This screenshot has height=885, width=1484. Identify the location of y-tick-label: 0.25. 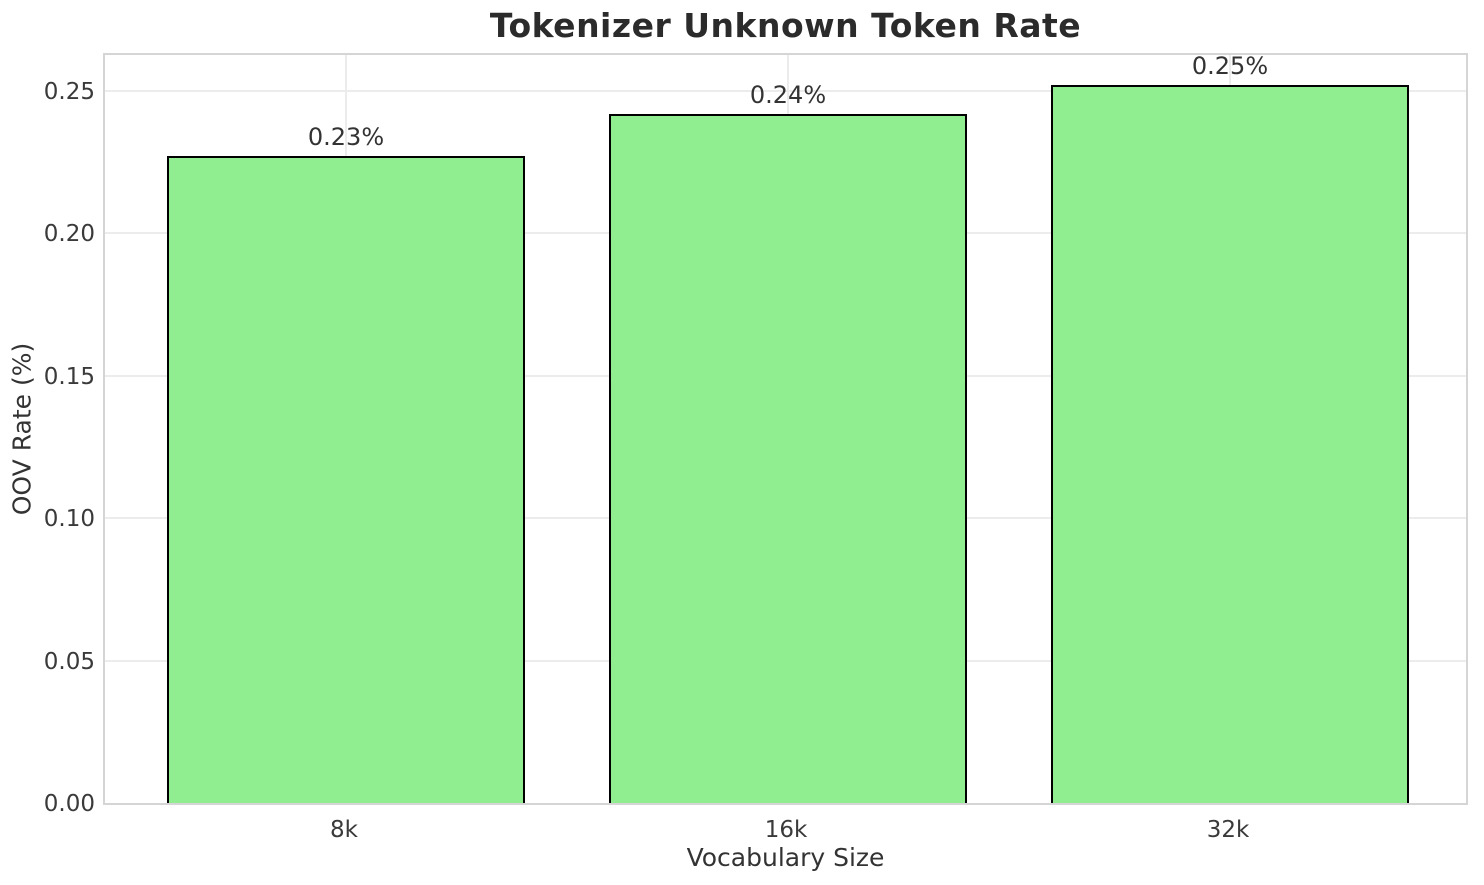
(69, 91).